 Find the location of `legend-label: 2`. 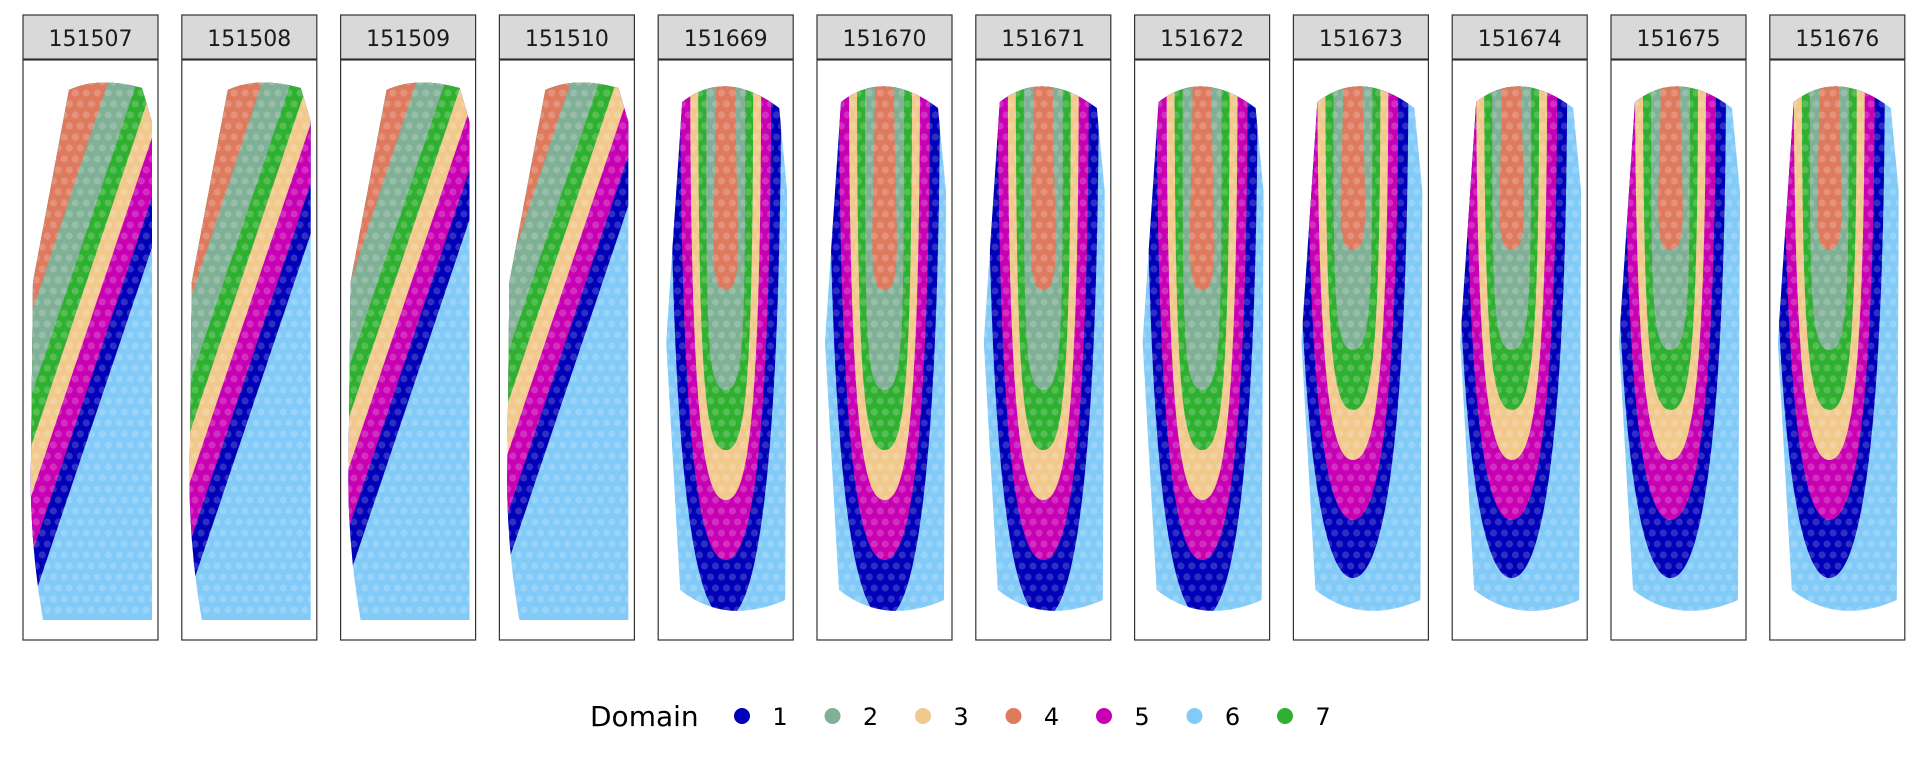

legend-label: 2 is located at coordinates (870, 717).